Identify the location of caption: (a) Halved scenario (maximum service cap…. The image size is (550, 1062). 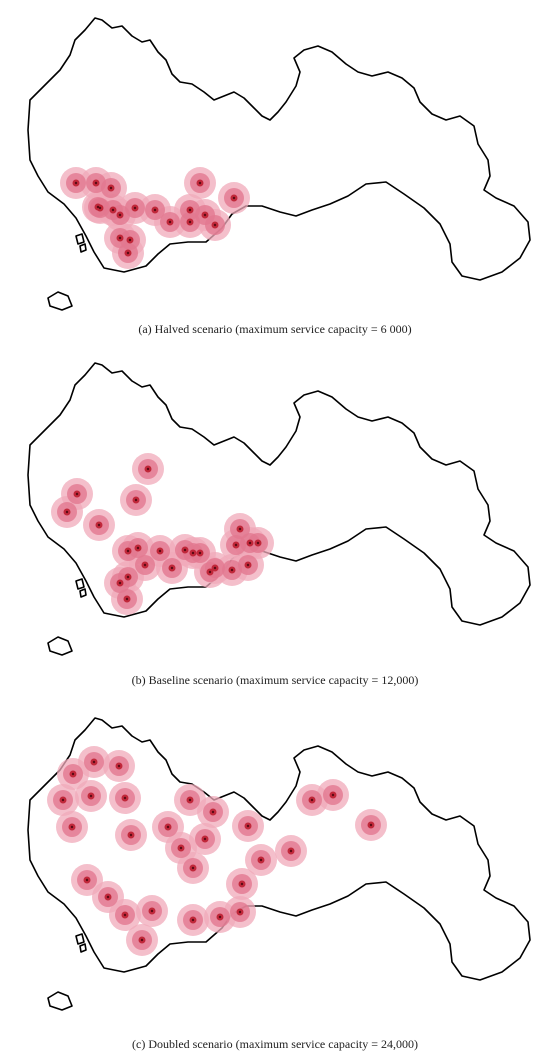
(274, 329).